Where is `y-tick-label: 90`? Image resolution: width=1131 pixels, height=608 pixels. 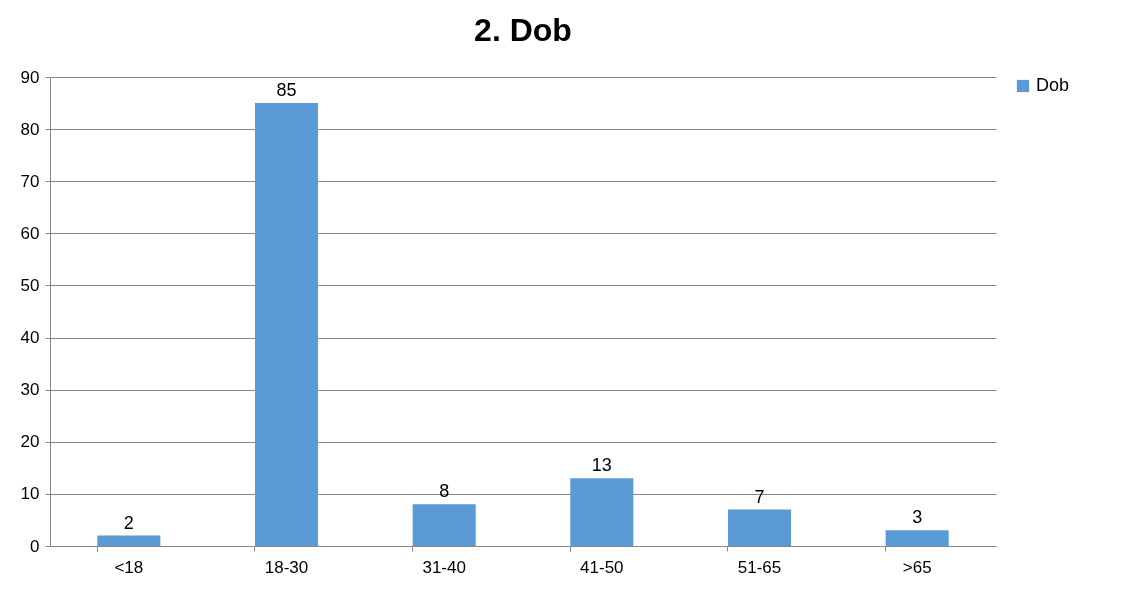
y-tick-label: 90 is located at coordinates (30, 77).